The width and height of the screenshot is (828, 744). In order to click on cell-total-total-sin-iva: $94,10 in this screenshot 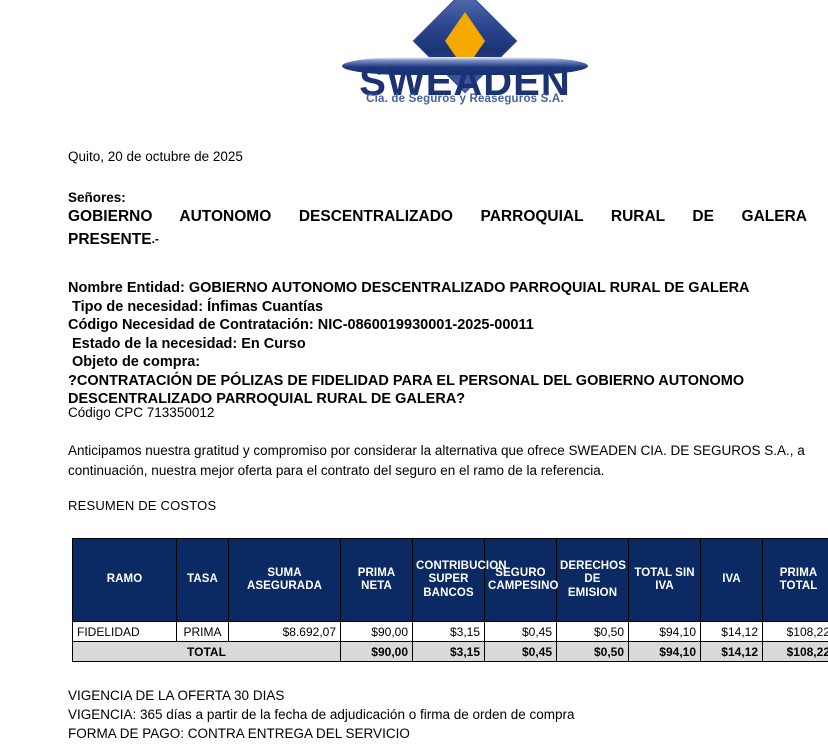, I will do `click(664, 651)`.